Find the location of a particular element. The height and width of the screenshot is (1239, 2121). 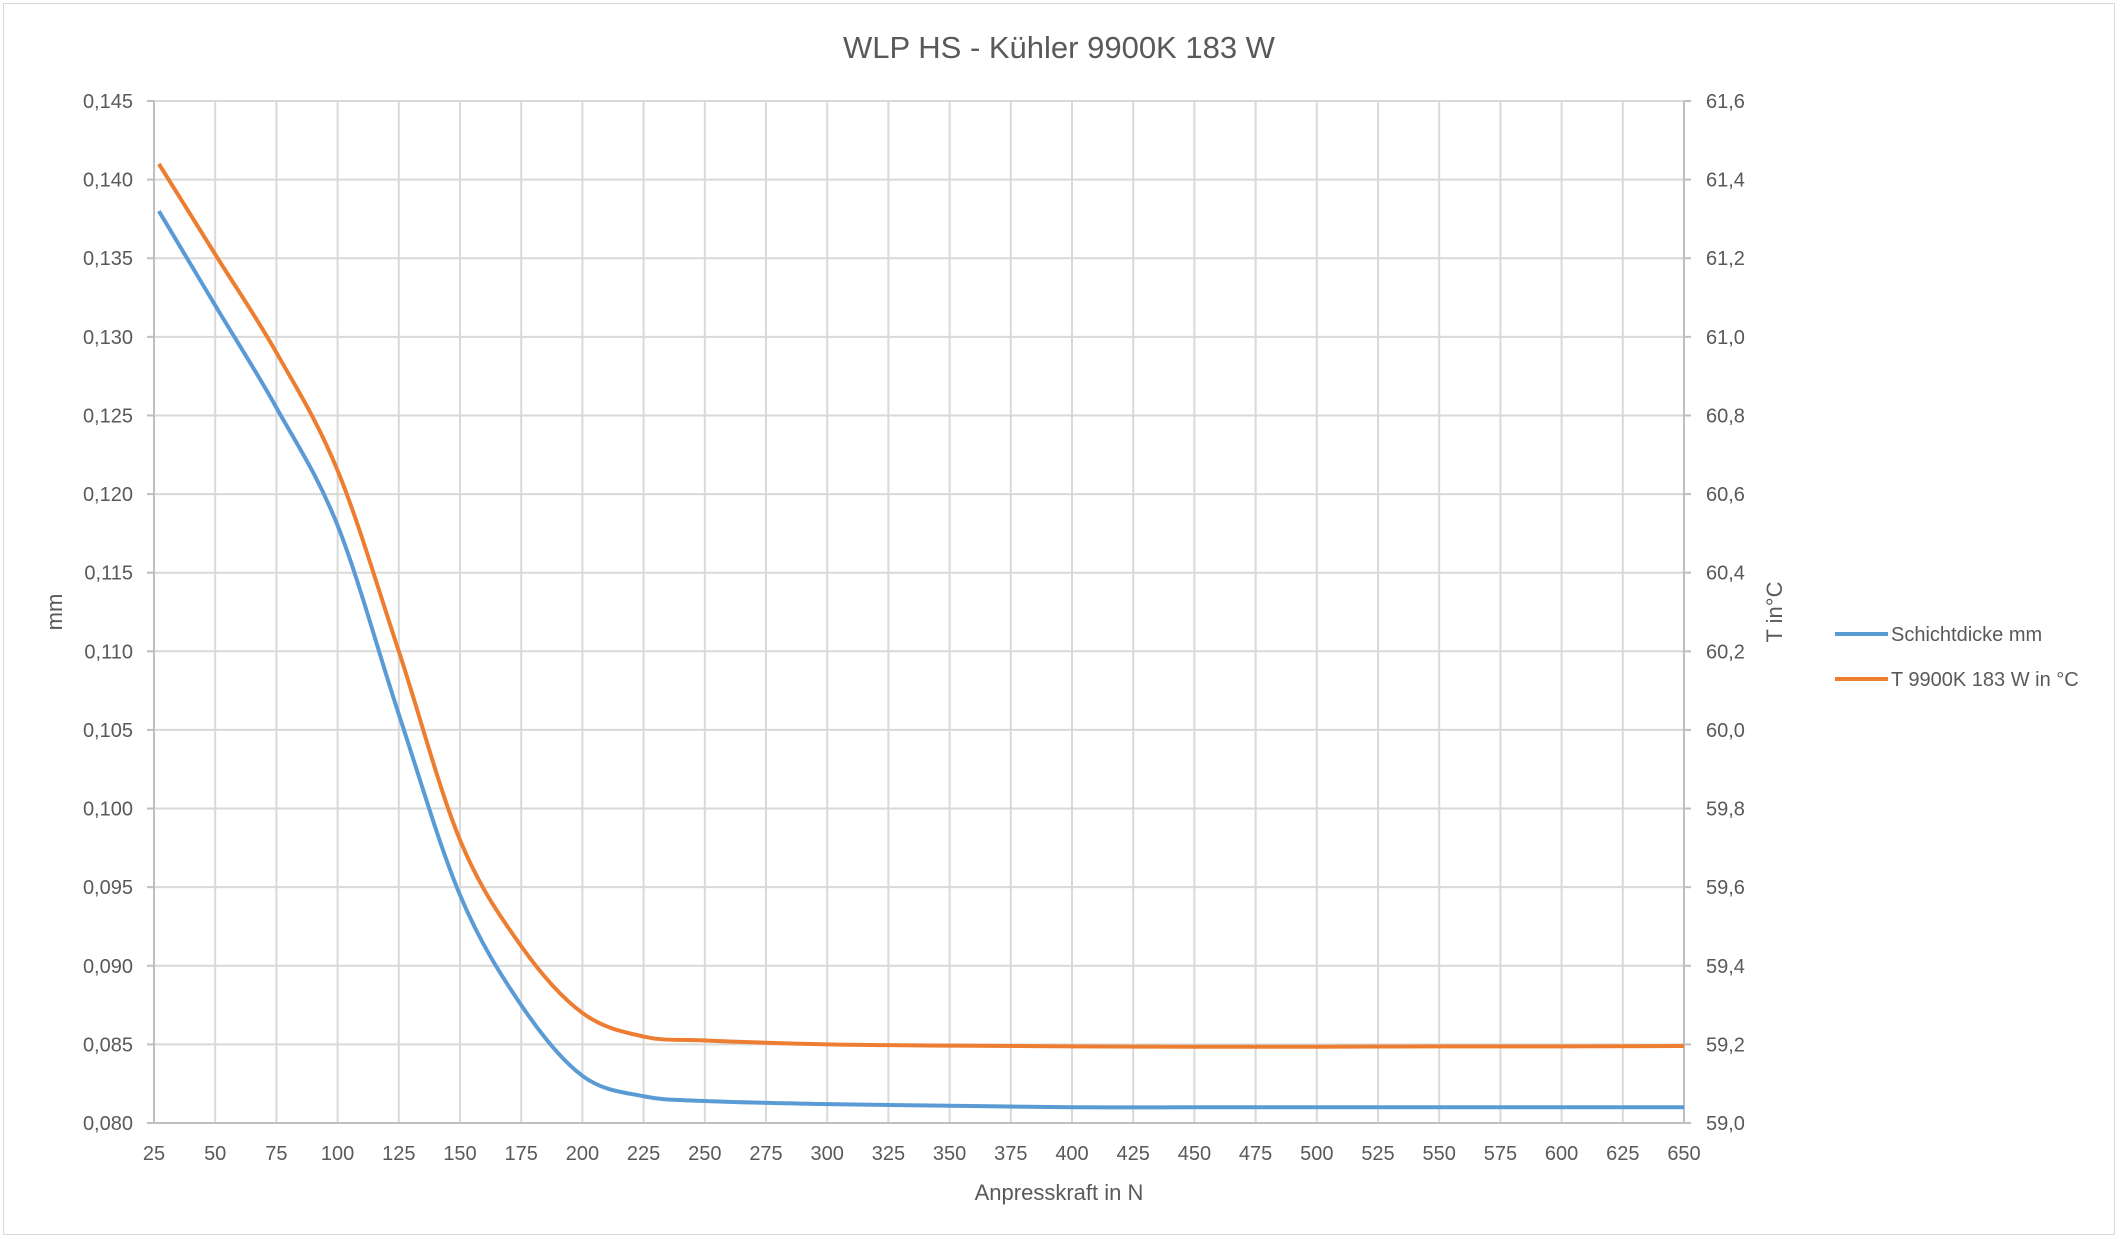

y2-tick-label: 60,2 is located at coordinates (1725, 652).